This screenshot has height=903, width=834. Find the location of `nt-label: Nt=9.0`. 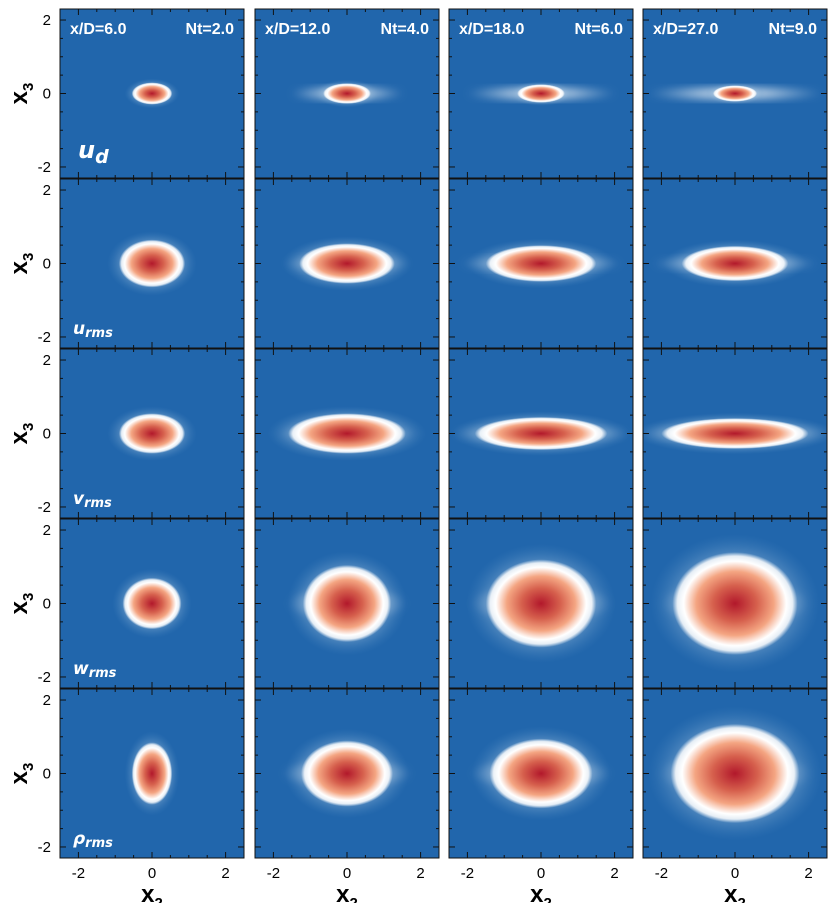

nt-label: Nt=9.0 is located at coordinates (793, 29).